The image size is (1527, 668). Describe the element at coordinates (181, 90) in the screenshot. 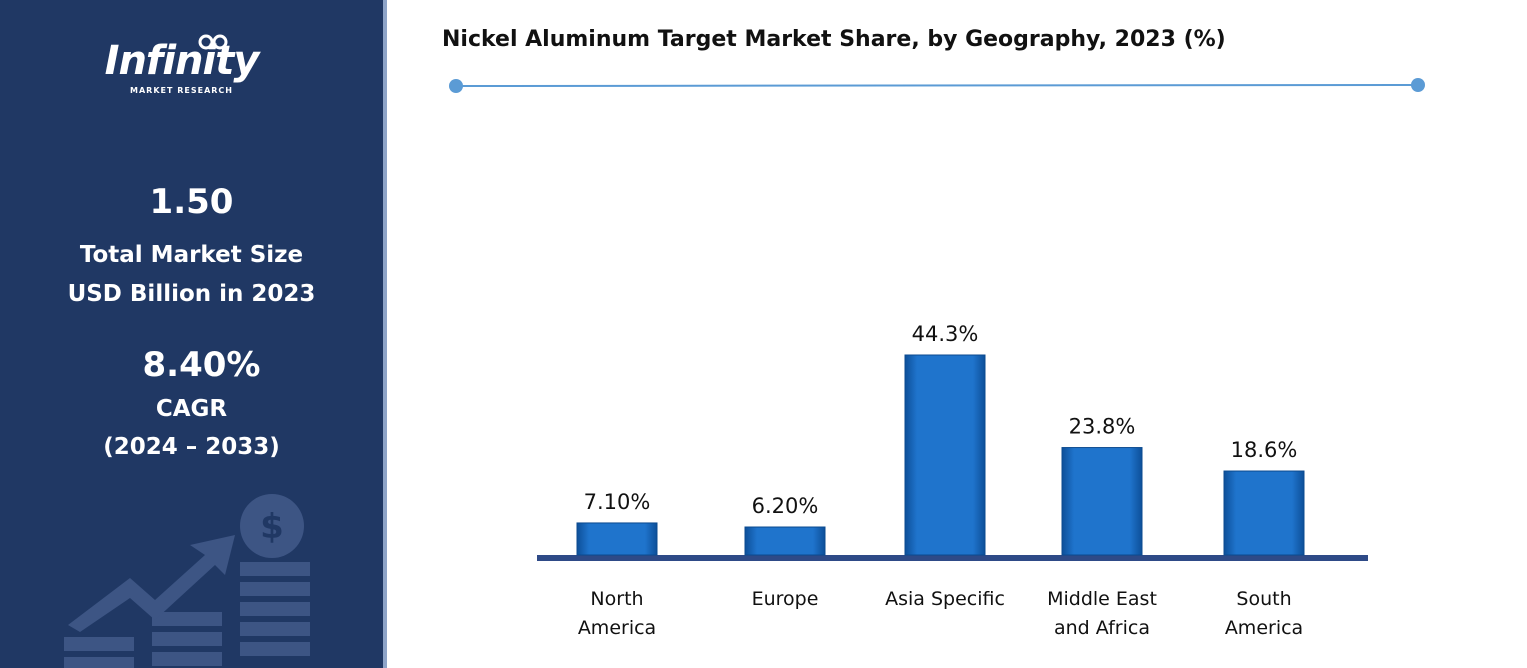

I see `brand-sub: MARKET RESEARCH` at that location.